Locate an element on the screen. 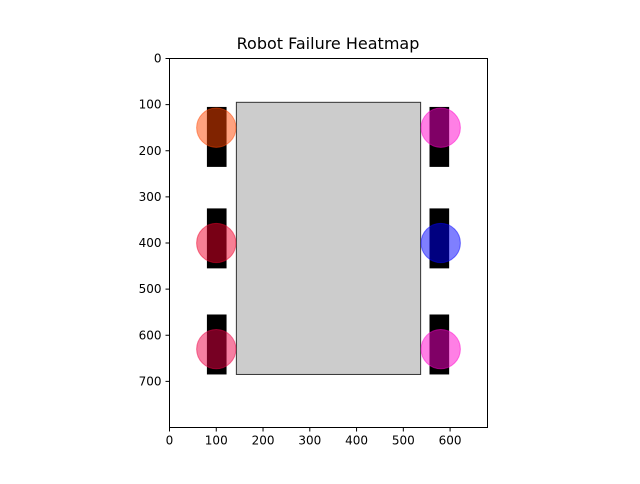 This screenshot has height=484, width=640. y-tick-label-100: 100 is located at coordinates (150, 105).